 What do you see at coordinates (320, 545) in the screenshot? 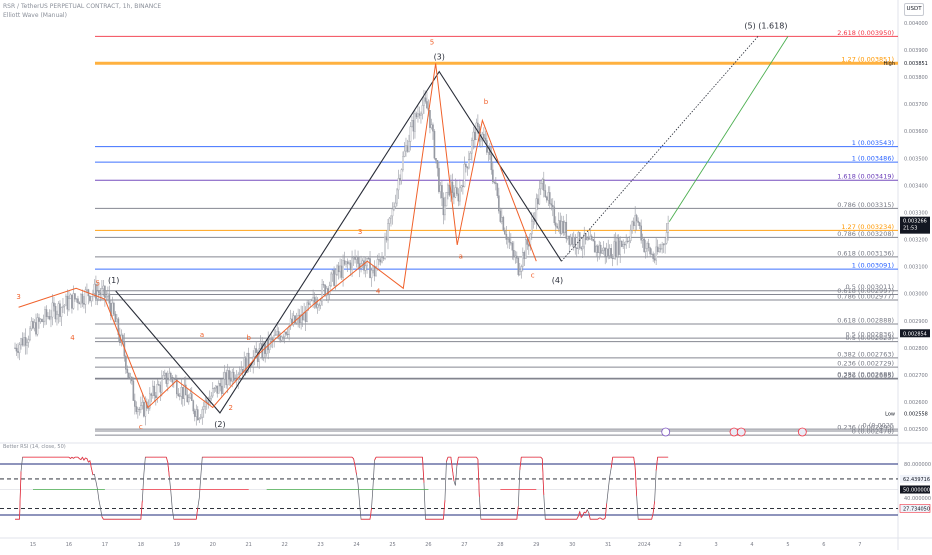
I see `time-tick-label: 23` at bounding box center [320, 545].